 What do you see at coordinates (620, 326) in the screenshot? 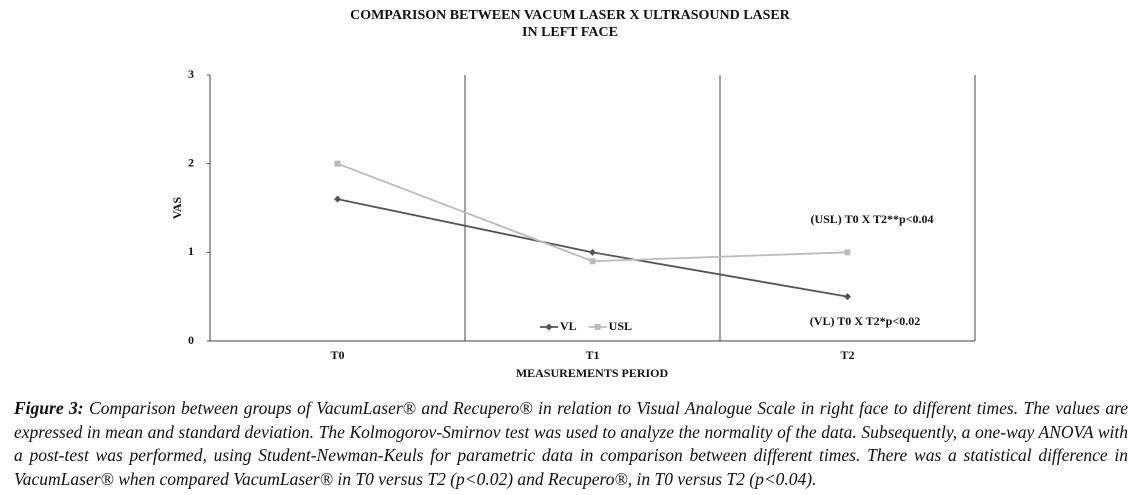
I see `legend-label: USL` at bounding box center [620, 326].